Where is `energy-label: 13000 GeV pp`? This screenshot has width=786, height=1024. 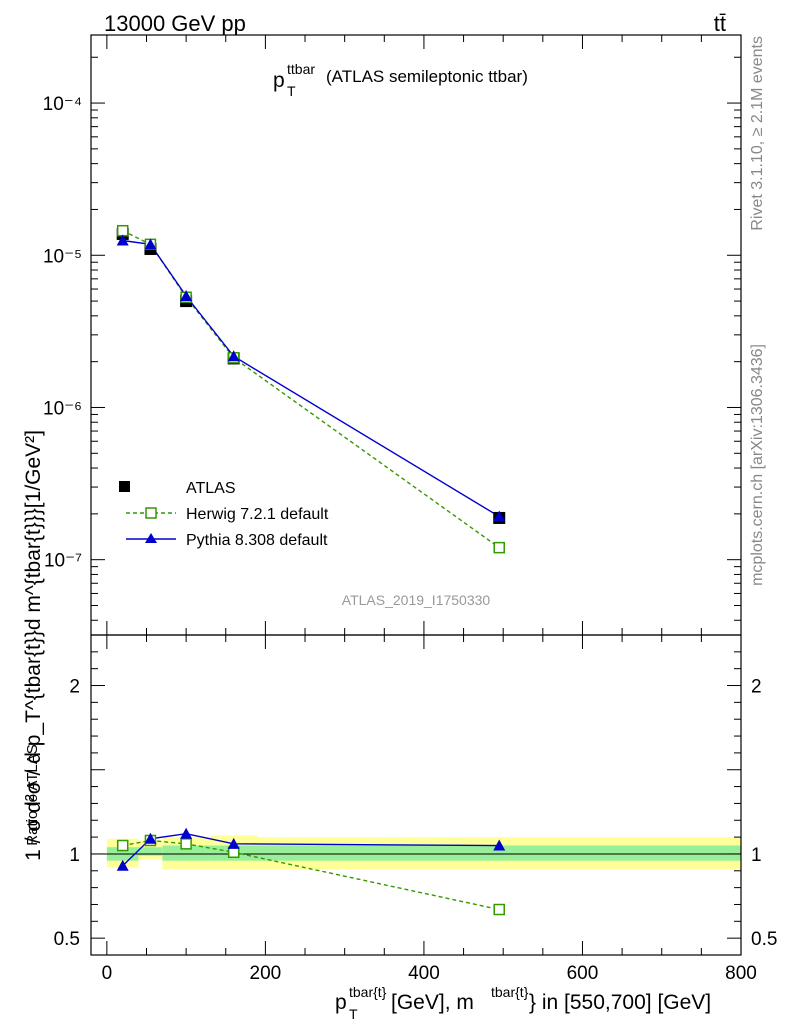 energy-label: 13000 GeV pp is located at coordinates (175, 23).